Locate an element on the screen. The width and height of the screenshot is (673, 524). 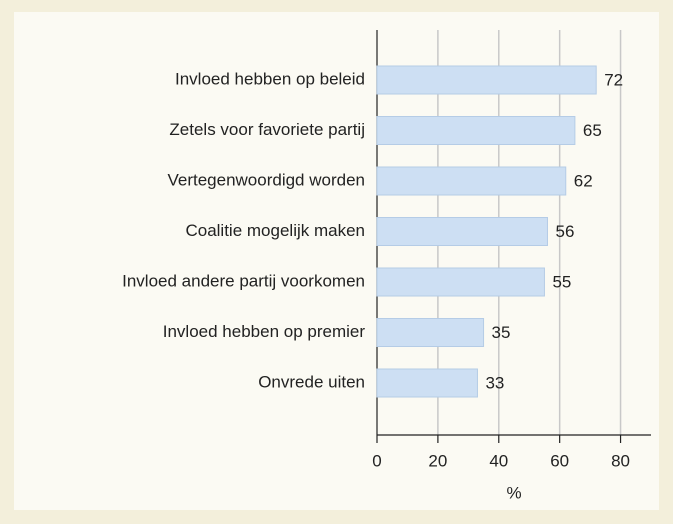
x-tick-label: 80 is located at coordinates (620, 460).